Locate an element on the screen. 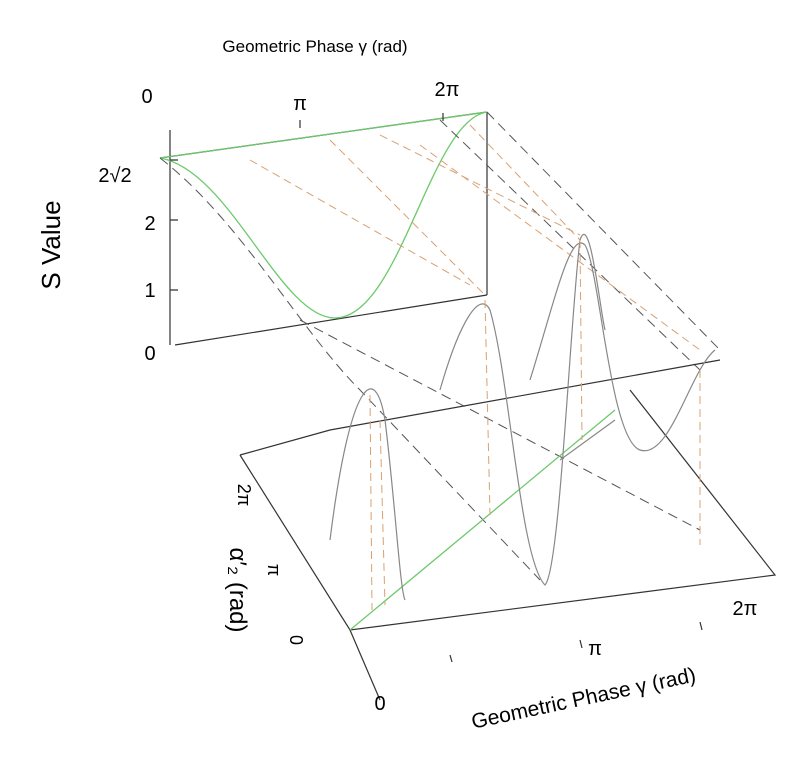  s-tick: 1 is located at coordinates (149, 291).